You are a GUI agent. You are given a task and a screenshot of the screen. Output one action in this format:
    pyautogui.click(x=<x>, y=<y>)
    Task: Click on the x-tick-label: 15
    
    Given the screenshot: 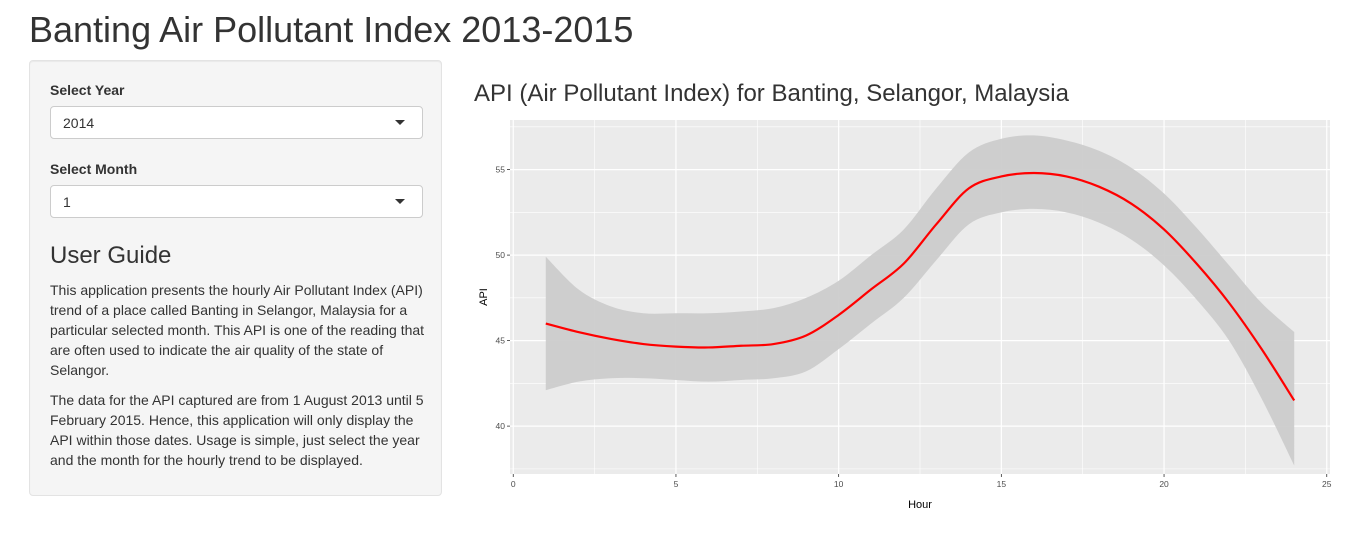 What is the action you would take?
    pyautogui.click(x=1002, y=484)
    